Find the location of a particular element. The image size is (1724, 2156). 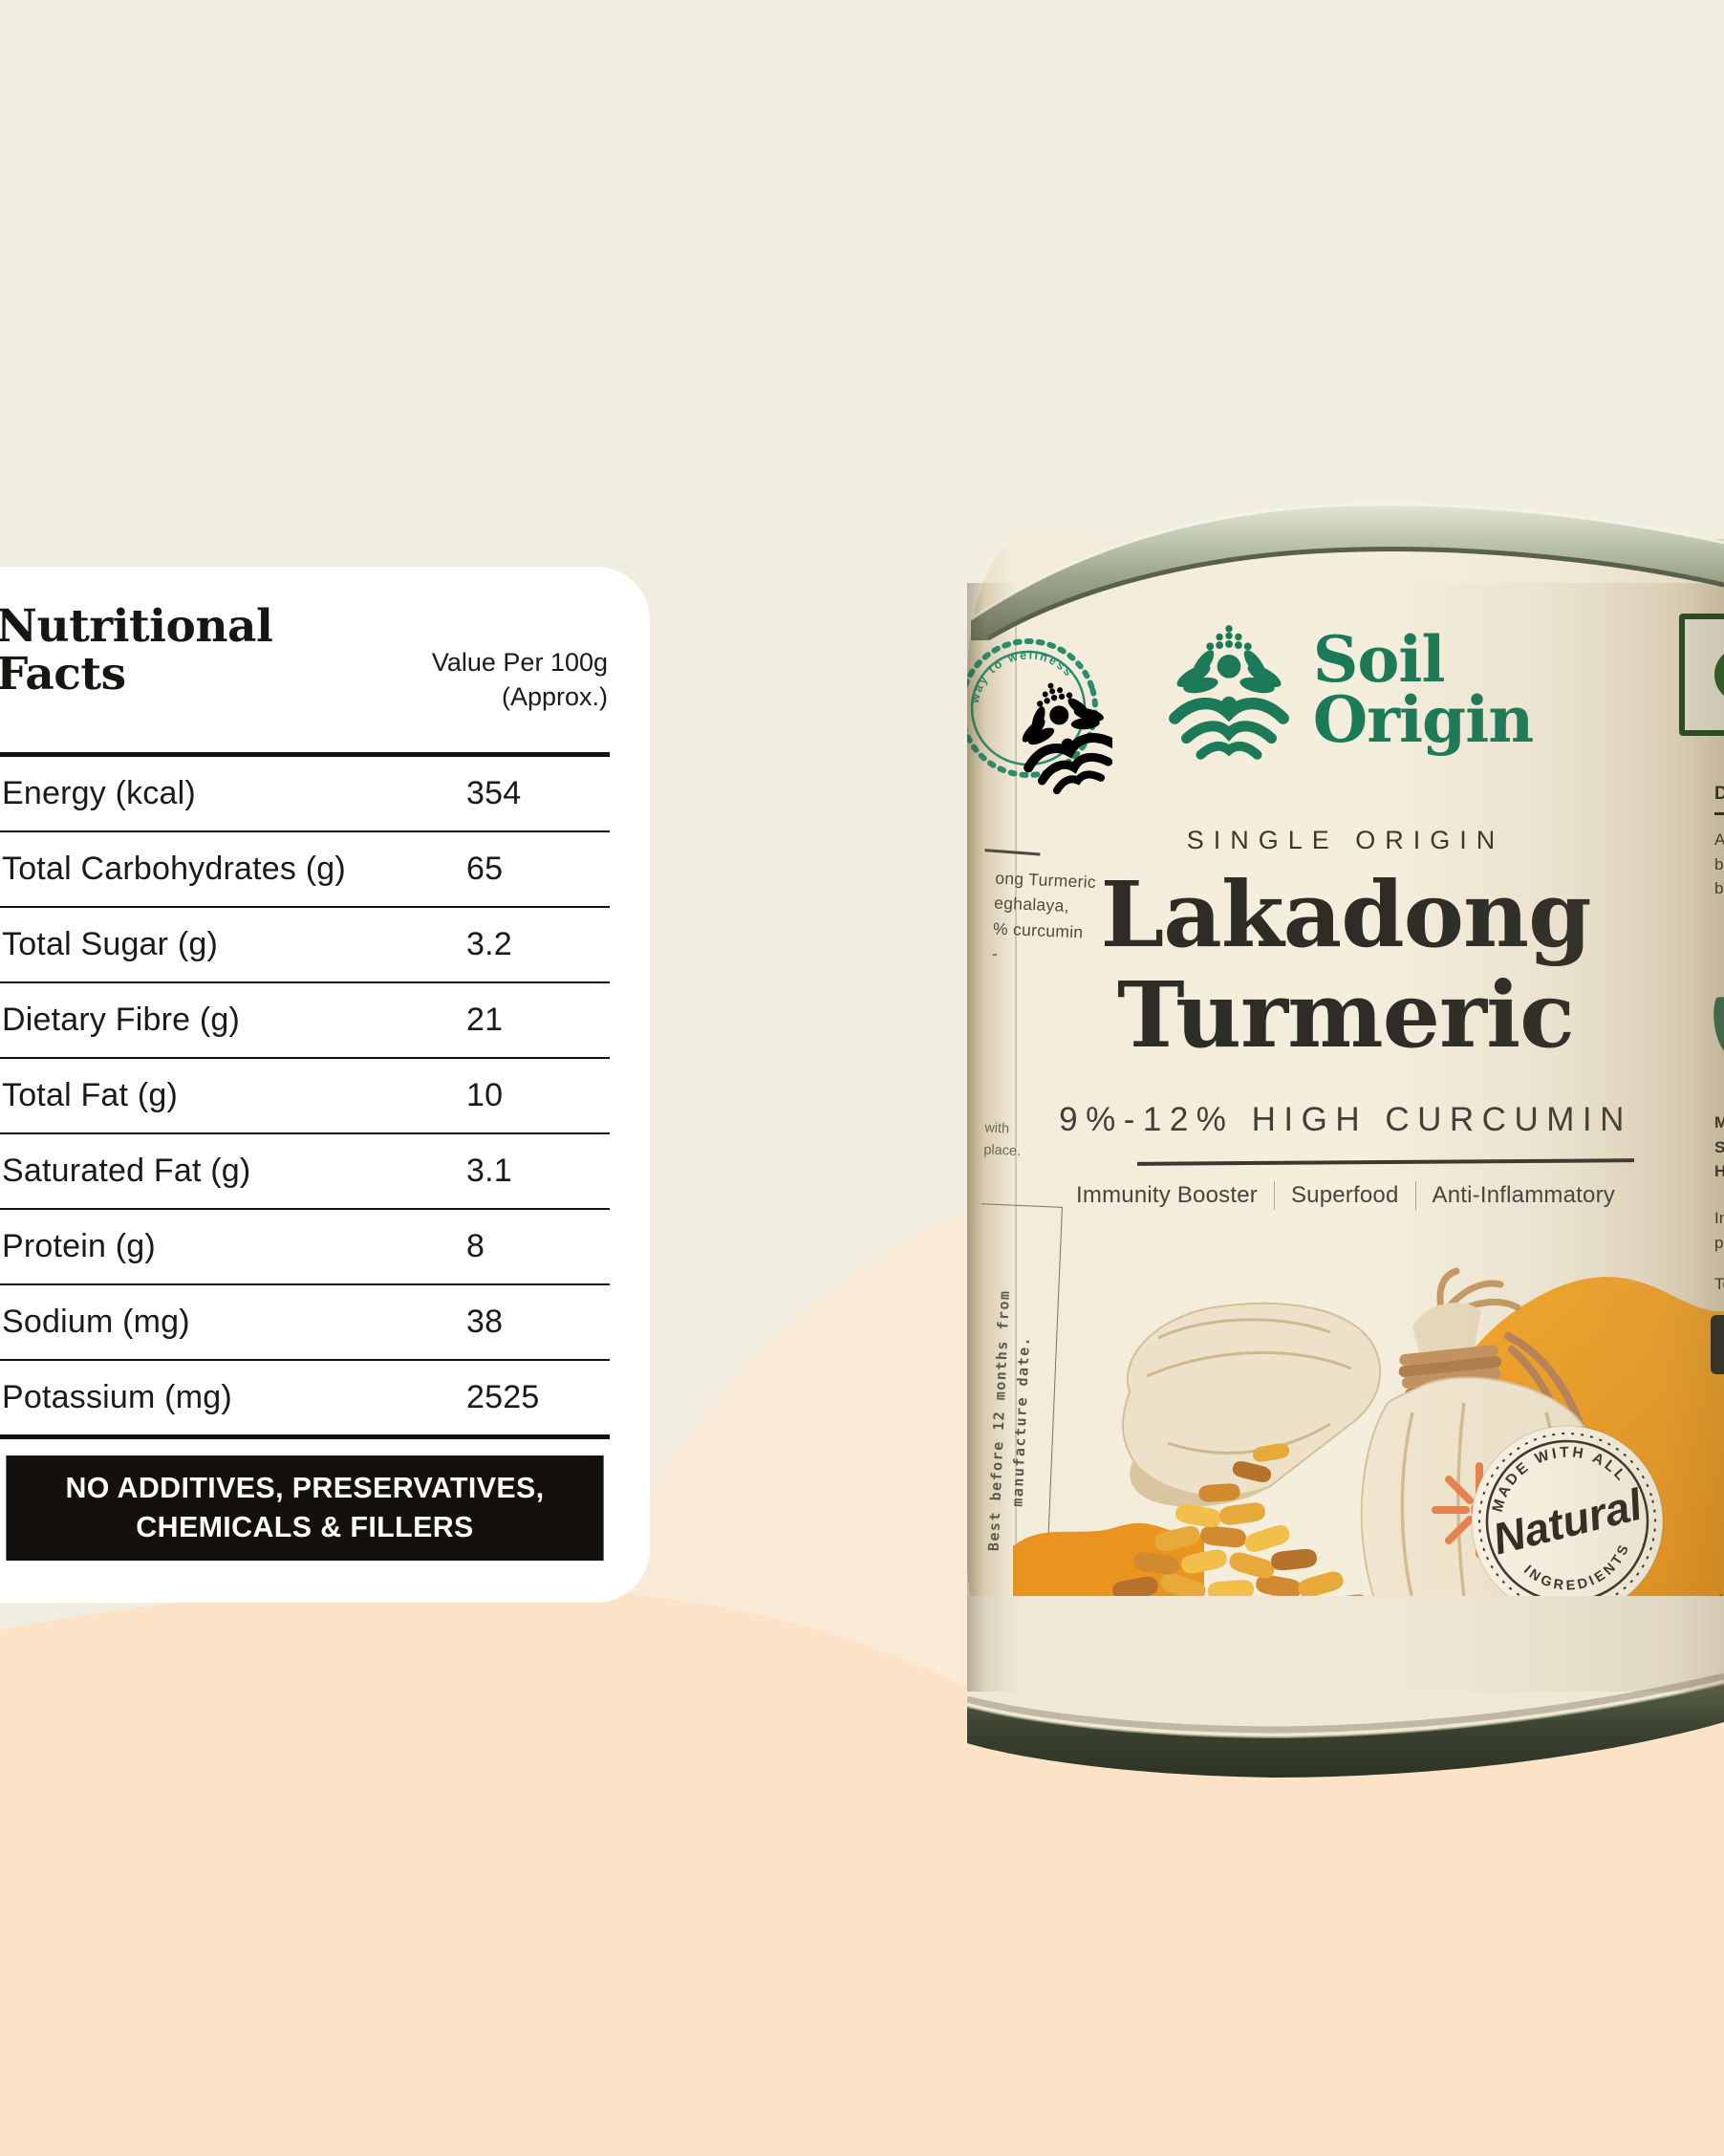

table-row: Dietary Fibre (g) 21 is located at coordinates (305, 1021).